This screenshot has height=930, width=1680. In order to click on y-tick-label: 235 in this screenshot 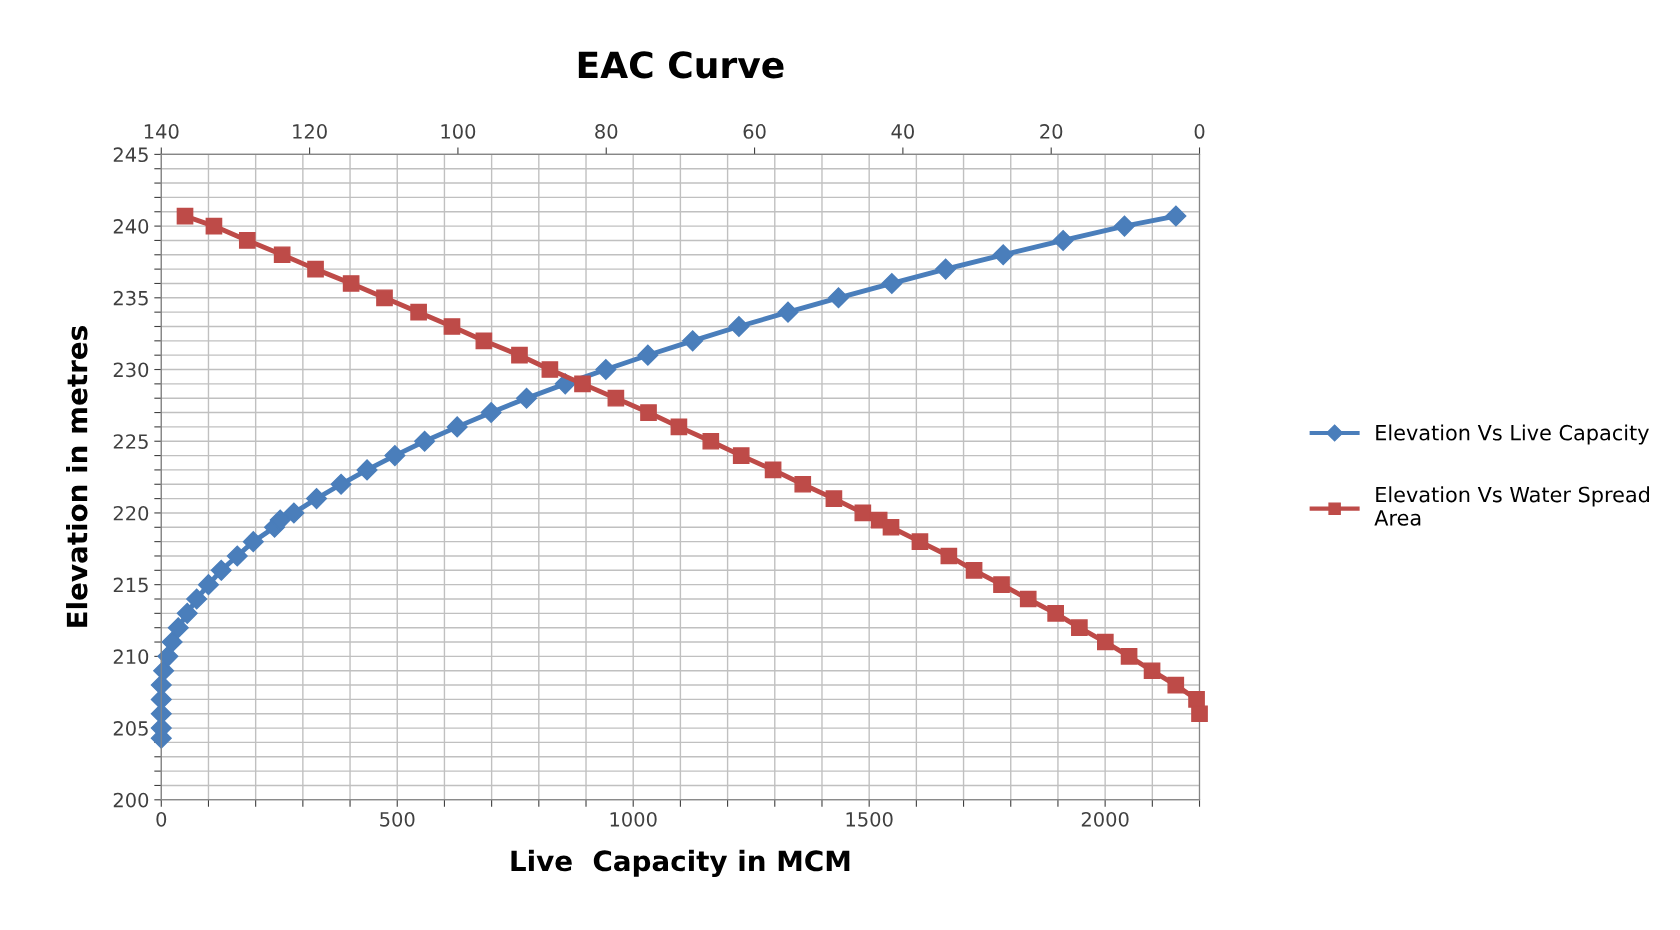, I will do `click(130, 298)`.